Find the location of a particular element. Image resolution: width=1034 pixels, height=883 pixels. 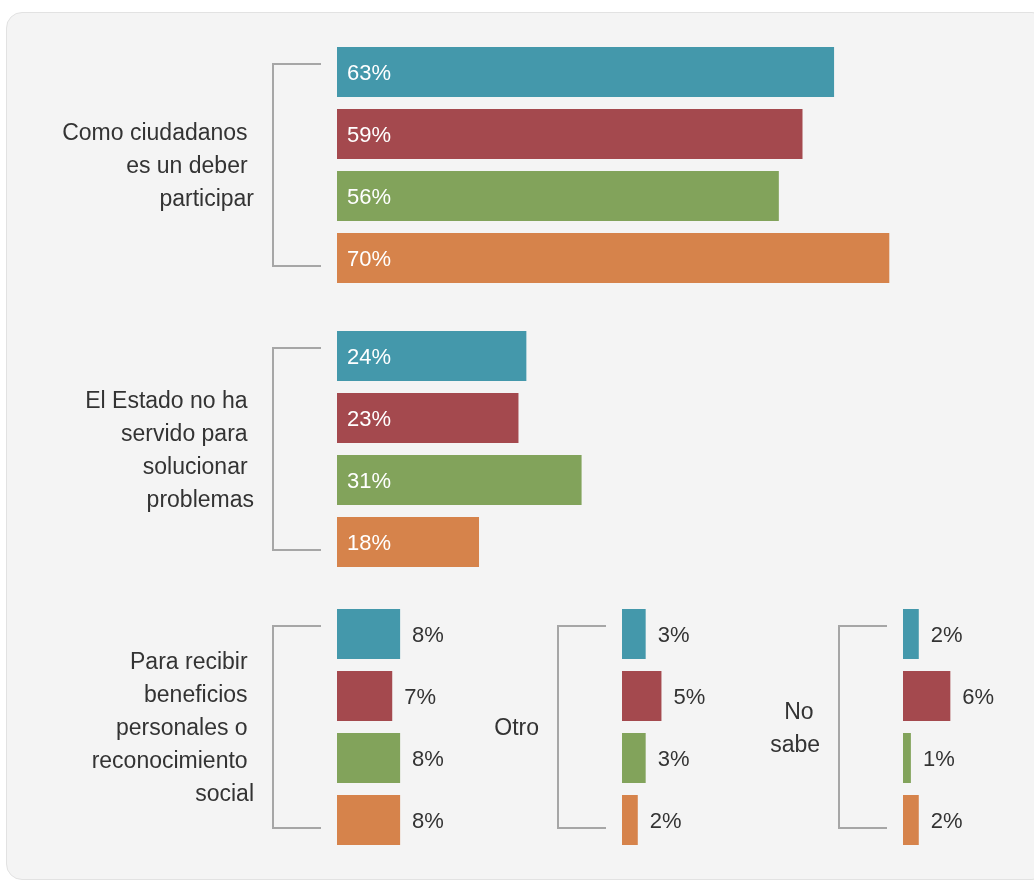

y-axis-title: Para recibir beneficios personales o reconocimiento social is located at coordinates (172, 727).